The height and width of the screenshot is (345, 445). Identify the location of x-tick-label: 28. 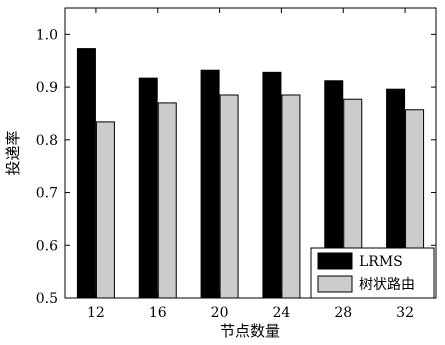
(343, 313).